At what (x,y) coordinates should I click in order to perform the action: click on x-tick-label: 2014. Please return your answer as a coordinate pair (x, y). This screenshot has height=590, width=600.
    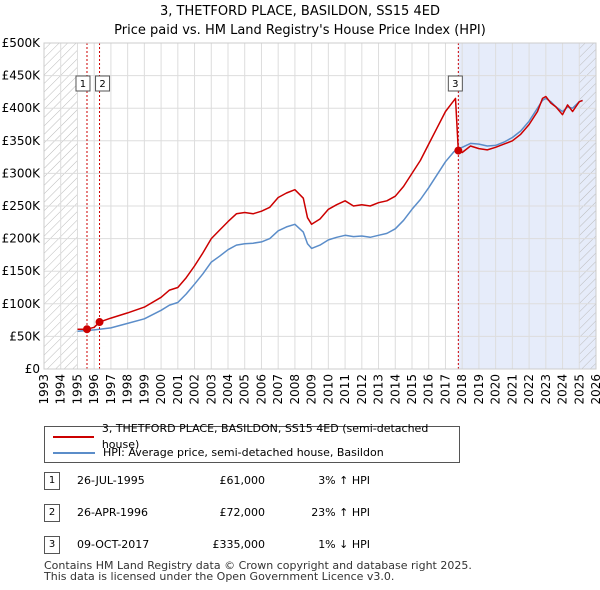
    Looking at the image, I should click on (395, 389).